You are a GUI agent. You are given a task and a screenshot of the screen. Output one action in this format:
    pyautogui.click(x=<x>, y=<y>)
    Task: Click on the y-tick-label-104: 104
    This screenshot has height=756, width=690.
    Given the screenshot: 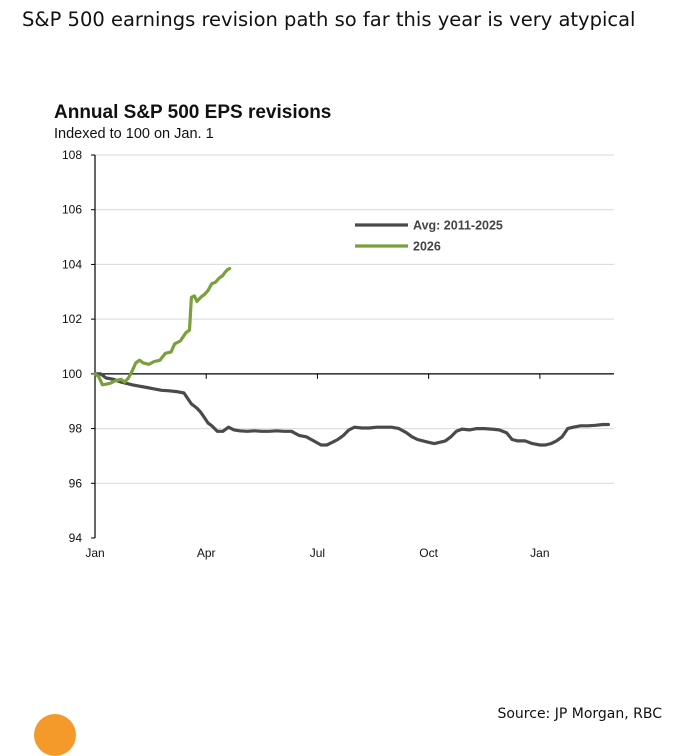 What is the action you would take?
    pyautogui.click(x=72, y=264)
    